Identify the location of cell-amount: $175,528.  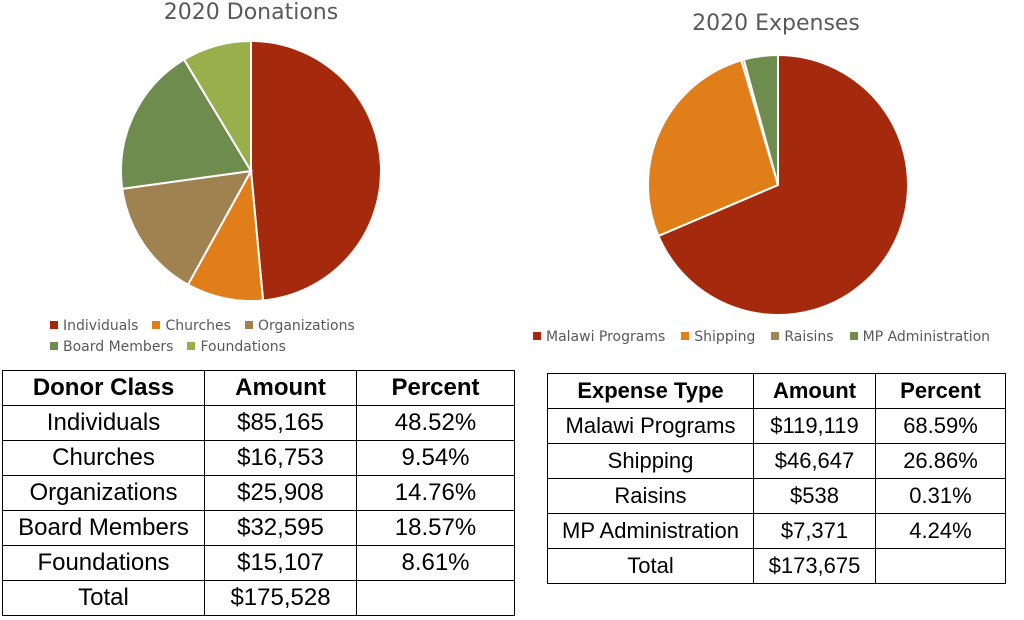
(280, 598).